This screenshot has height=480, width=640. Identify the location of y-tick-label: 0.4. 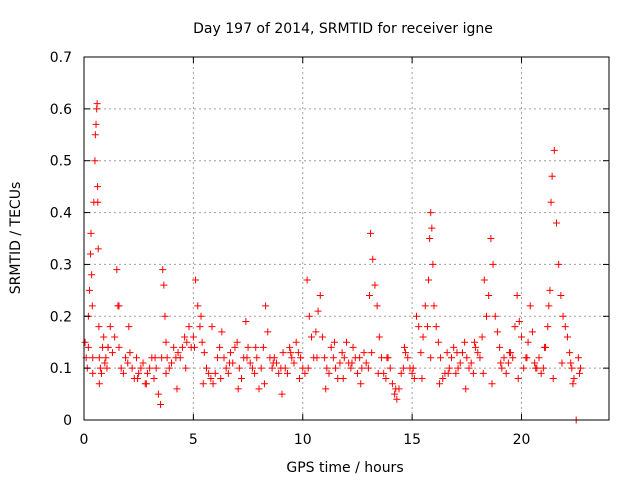
(61, 214).